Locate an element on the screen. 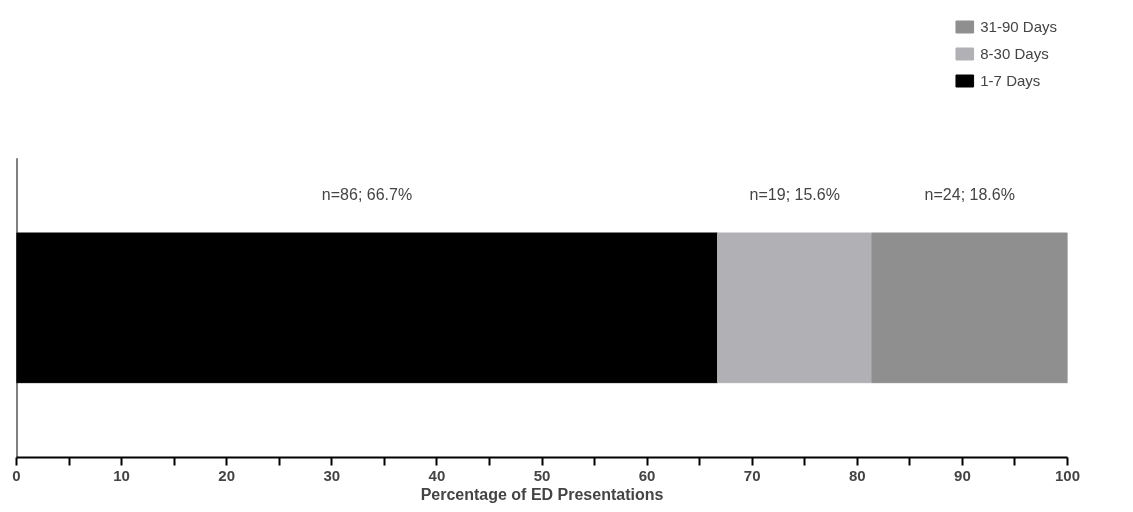  x-tick-label: 50 is located at coordinates (542, 475).